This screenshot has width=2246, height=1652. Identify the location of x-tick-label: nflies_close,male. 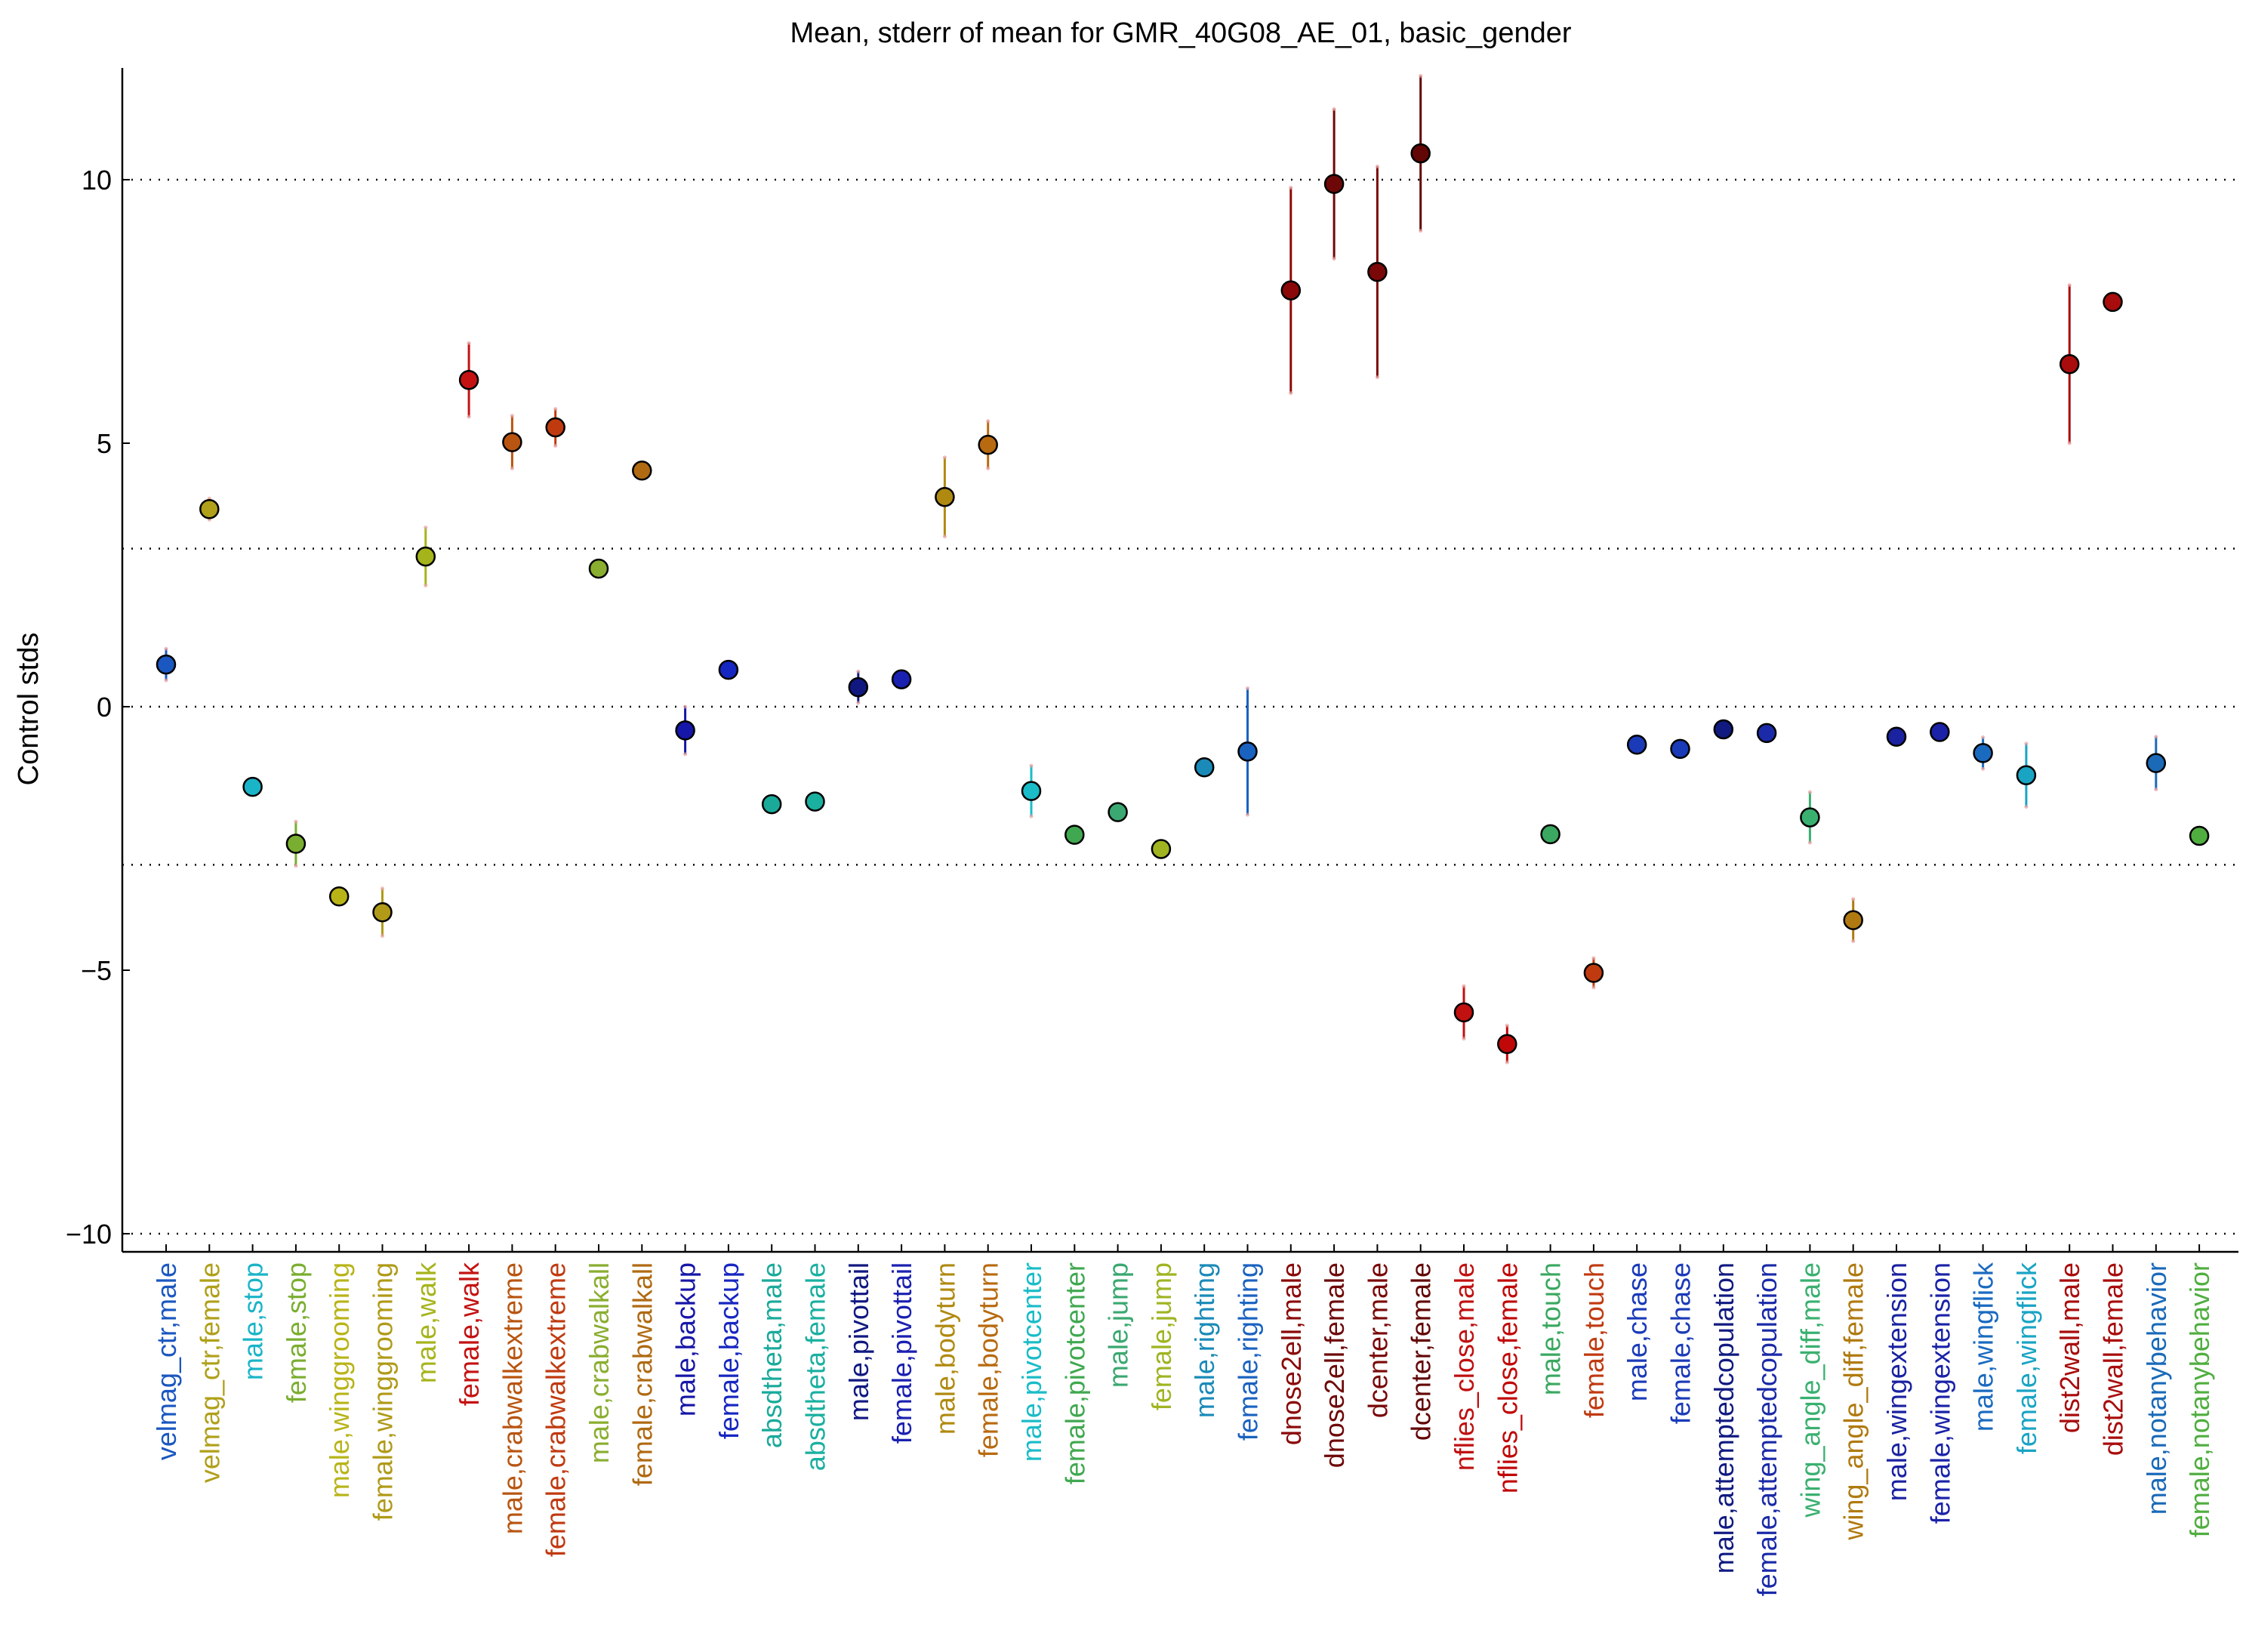
(1464, 1366).